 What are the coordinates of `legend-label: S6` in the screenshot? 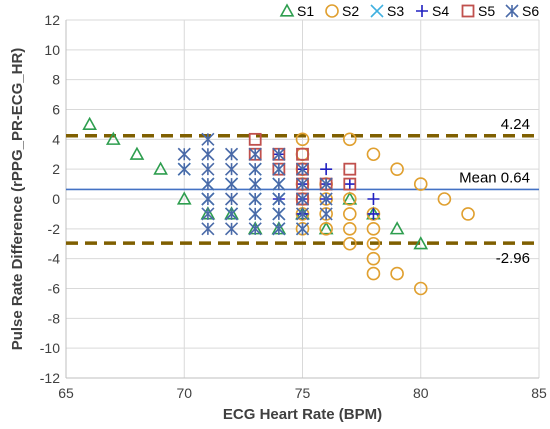 It's located at (530, 11).